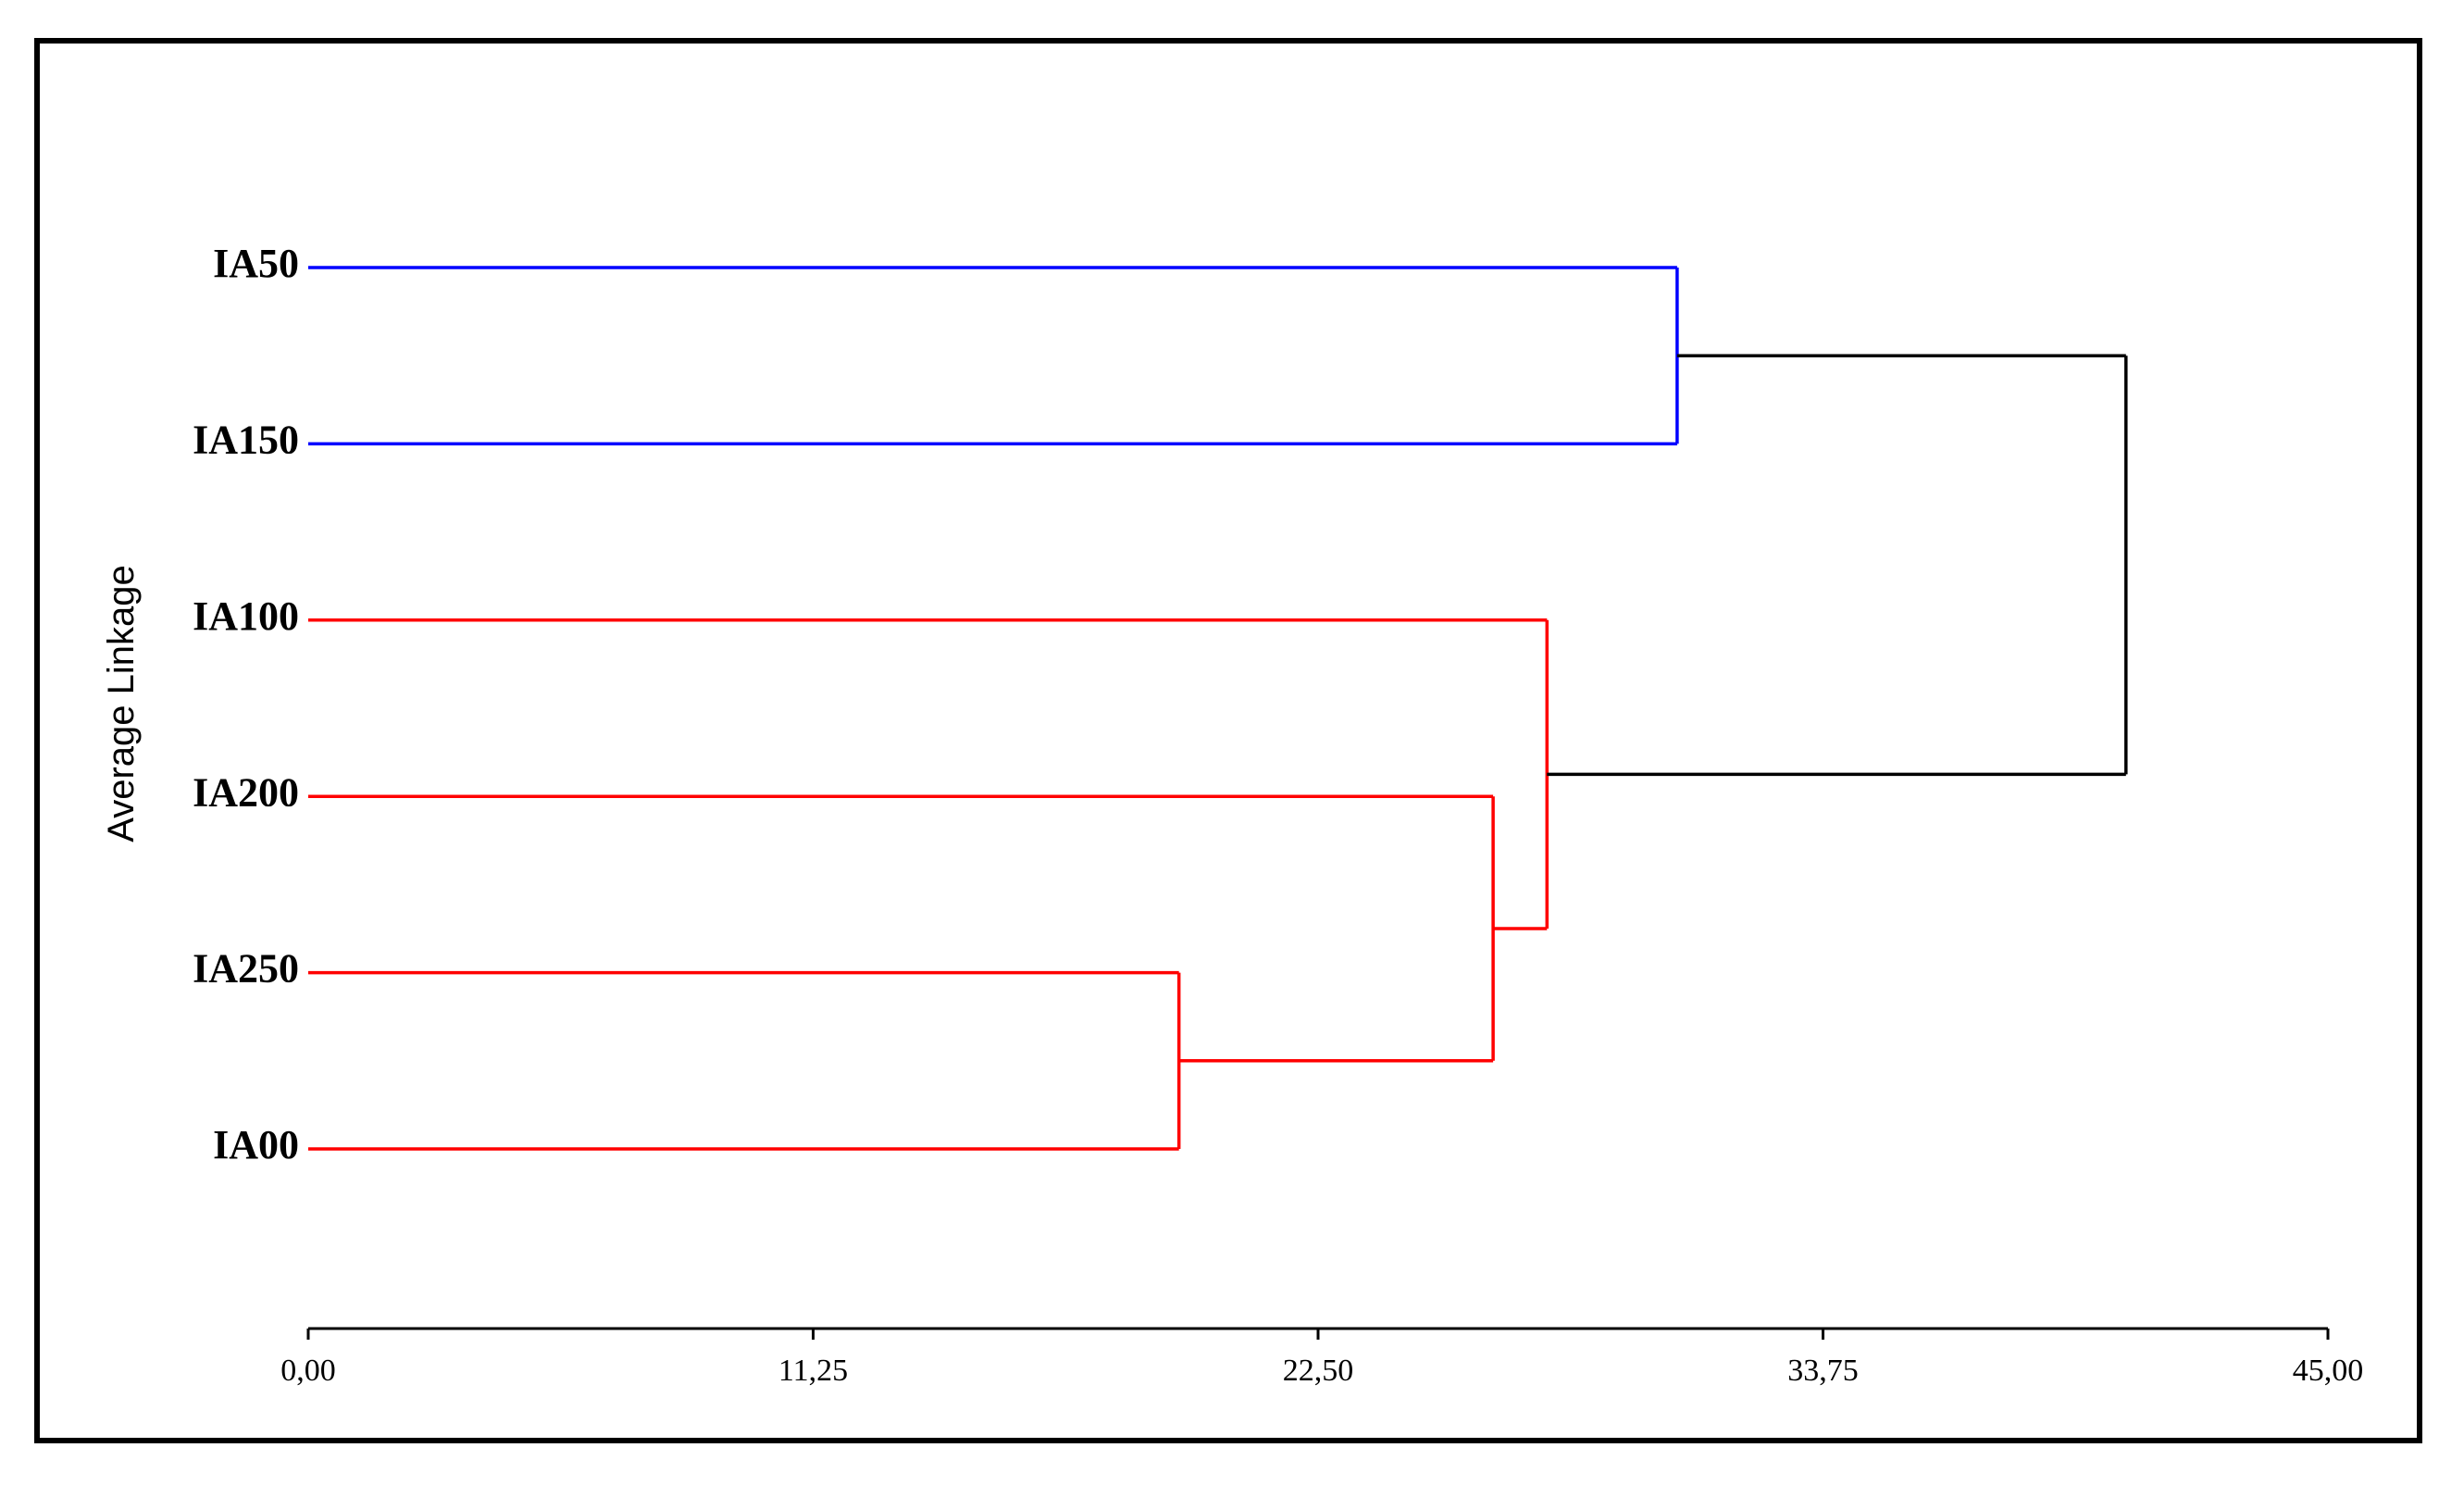 The height and width of the screenshot is (1485, 2464). Describe the element at coordinates (256, 263) in the screenshot. I see `leaf-label: IA50` at that location.